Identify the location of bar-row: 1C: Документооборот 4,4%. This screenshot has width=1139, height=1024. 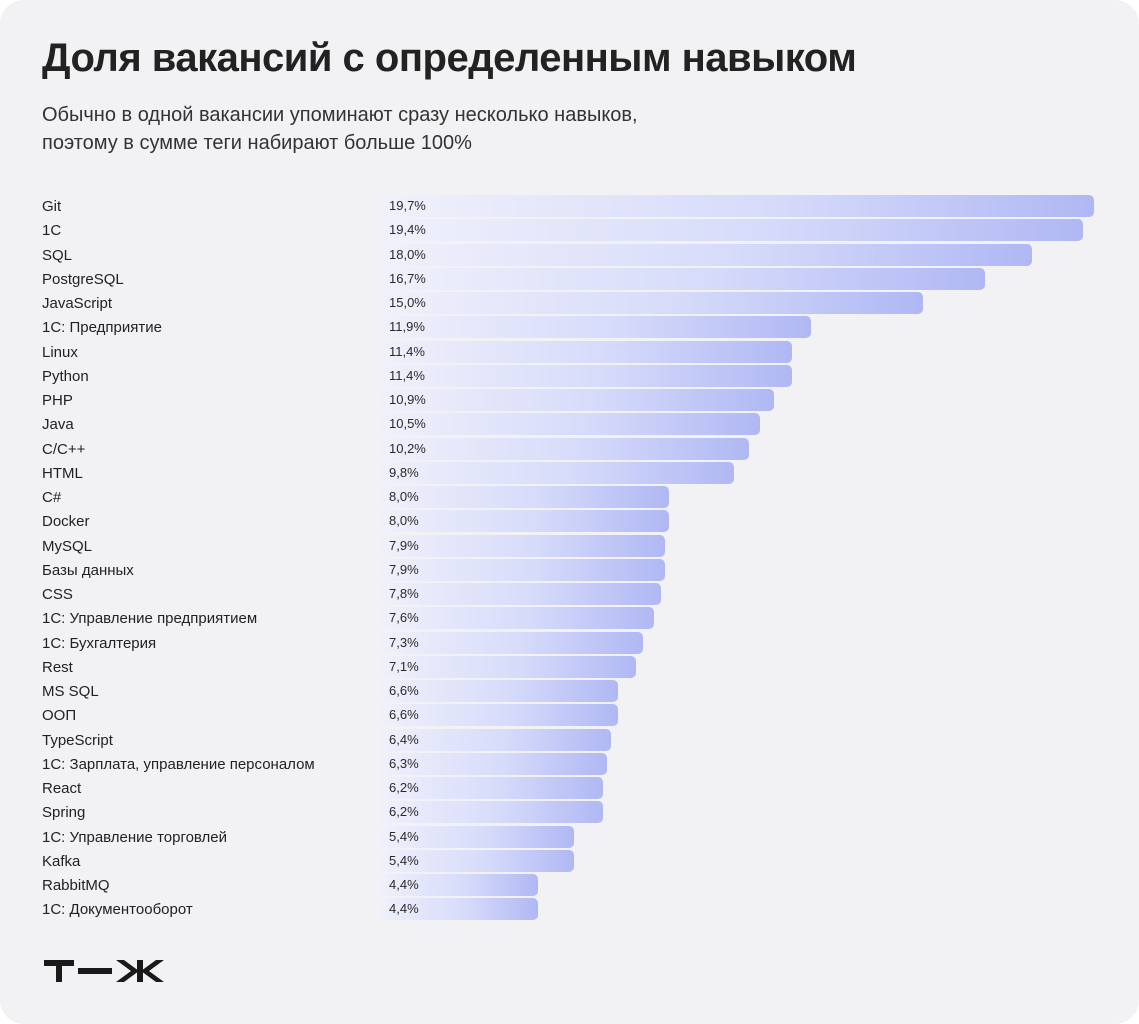
(569, 909).